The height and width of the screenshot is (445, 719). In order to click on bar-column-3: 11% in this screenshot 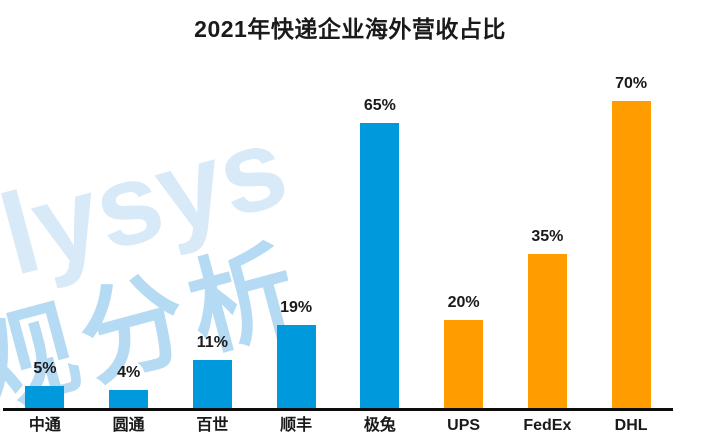, I will do `click(213, 204)`.